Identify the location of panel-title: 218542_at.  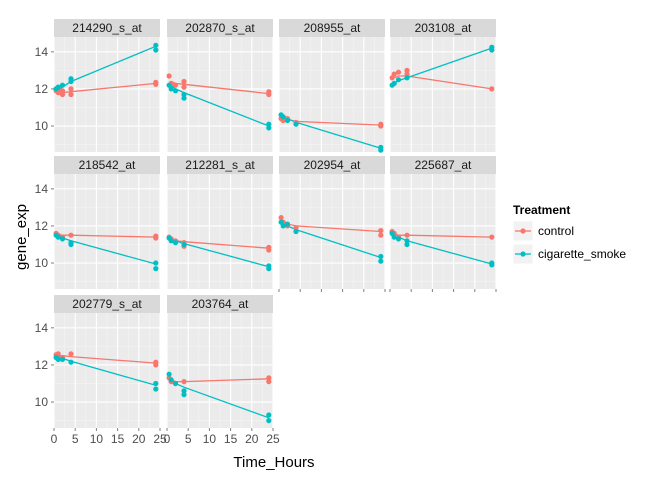
(107, 165).